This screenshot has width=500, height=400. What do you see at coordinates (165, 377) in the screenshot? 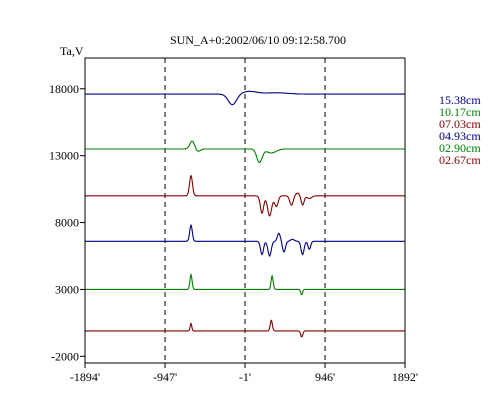
I see `x-tick-label: -947'` at bounding box center [165, 377].